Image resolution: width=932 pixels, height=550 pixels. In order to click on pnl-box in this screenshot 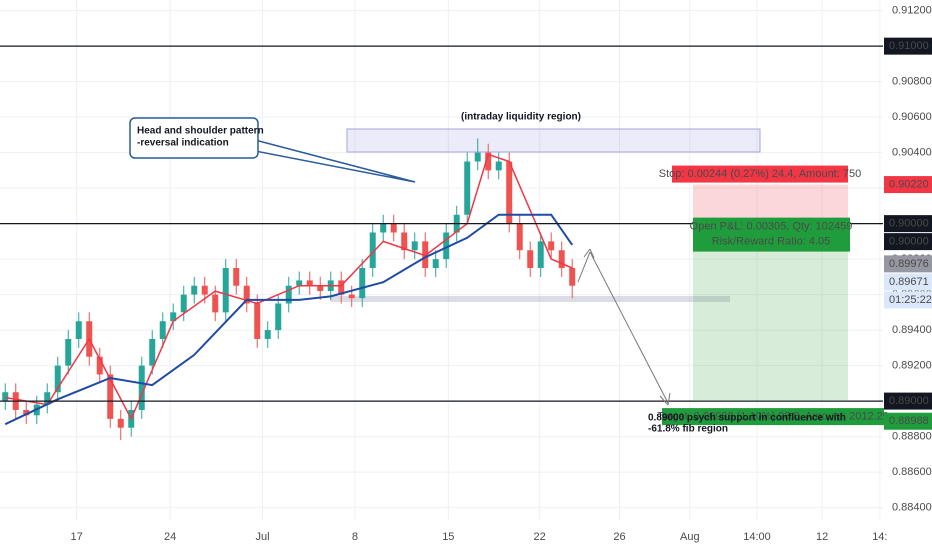, I will do `click(771, 234)`.